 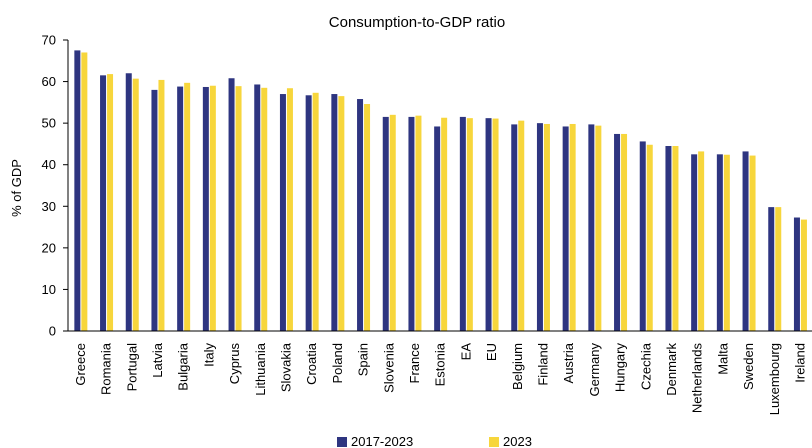 What do you see at coordinates (598, 228) in the screenshot?
I see `bar-2023-germany` at bounding box center [598, 228].